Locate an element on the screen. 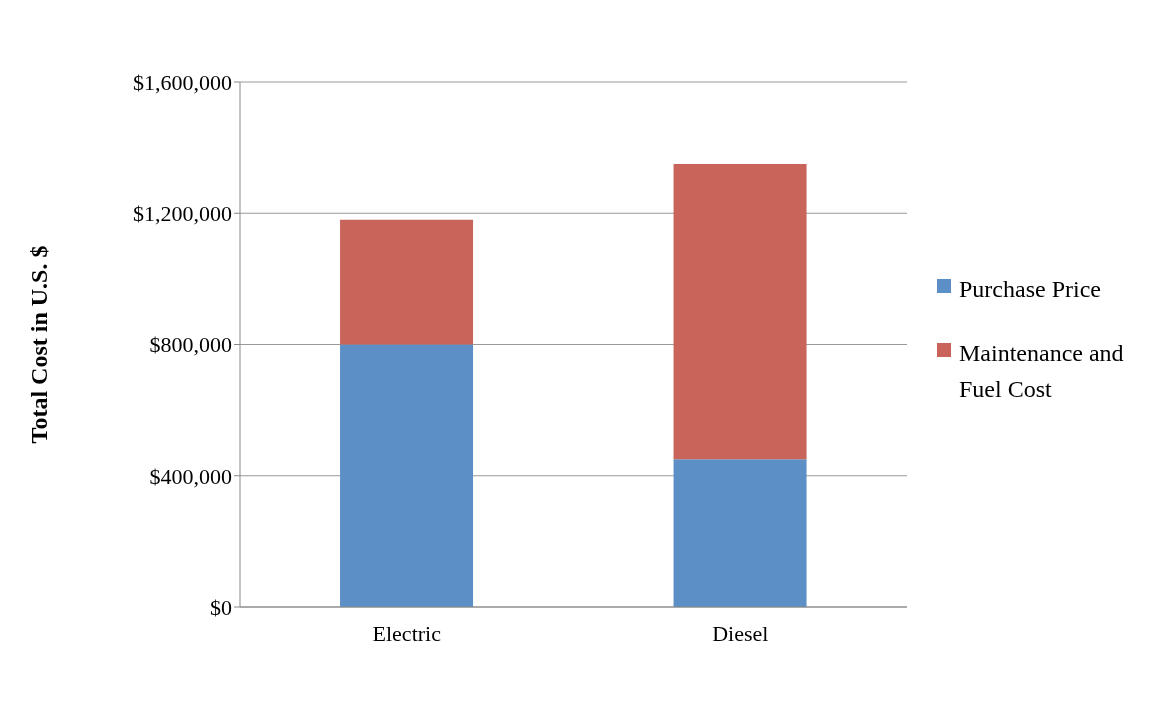  x-tick-label: Electric is located at coordinates (407, 633).